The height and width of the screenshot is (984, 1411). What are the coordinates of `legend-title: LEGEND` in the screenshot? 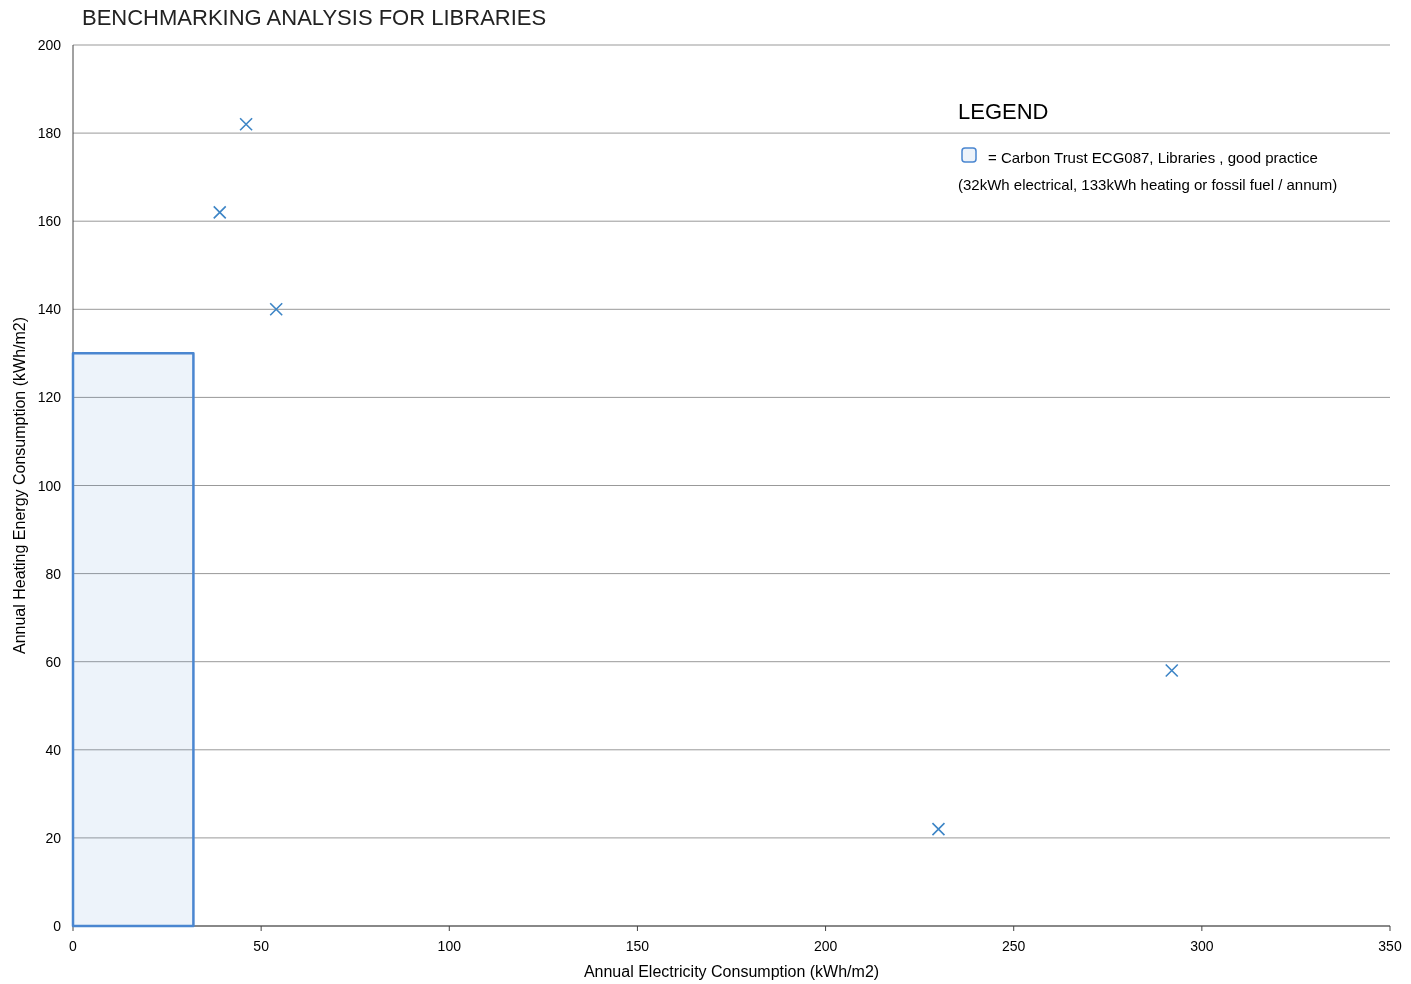 It's located at (1003, 111).